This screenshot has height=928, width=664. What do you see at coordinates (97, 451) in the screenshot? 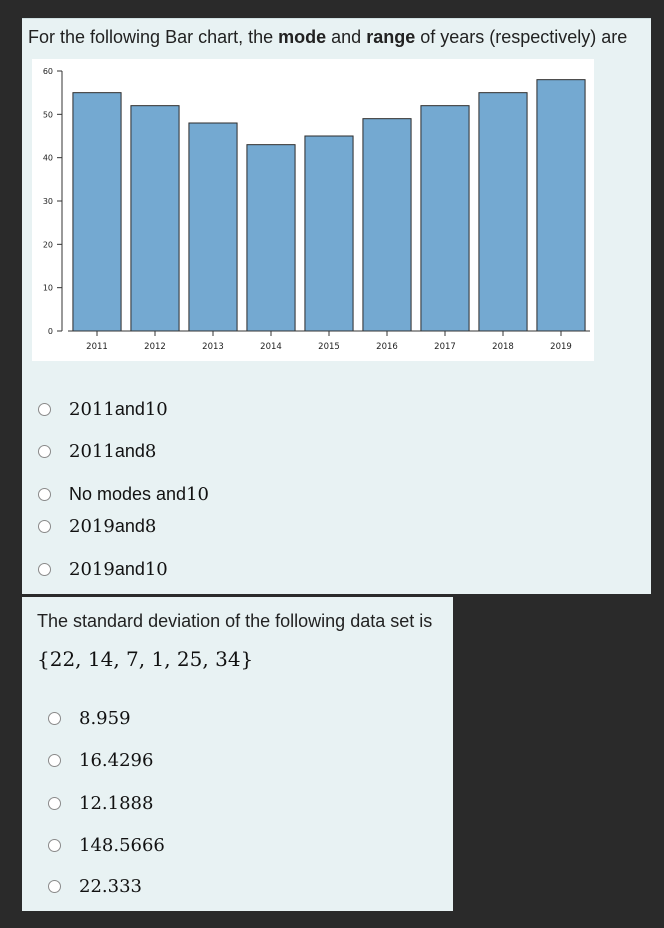
I see `option-2-2011-and-8: 2011 and 8` at bounding box center [97, 451].